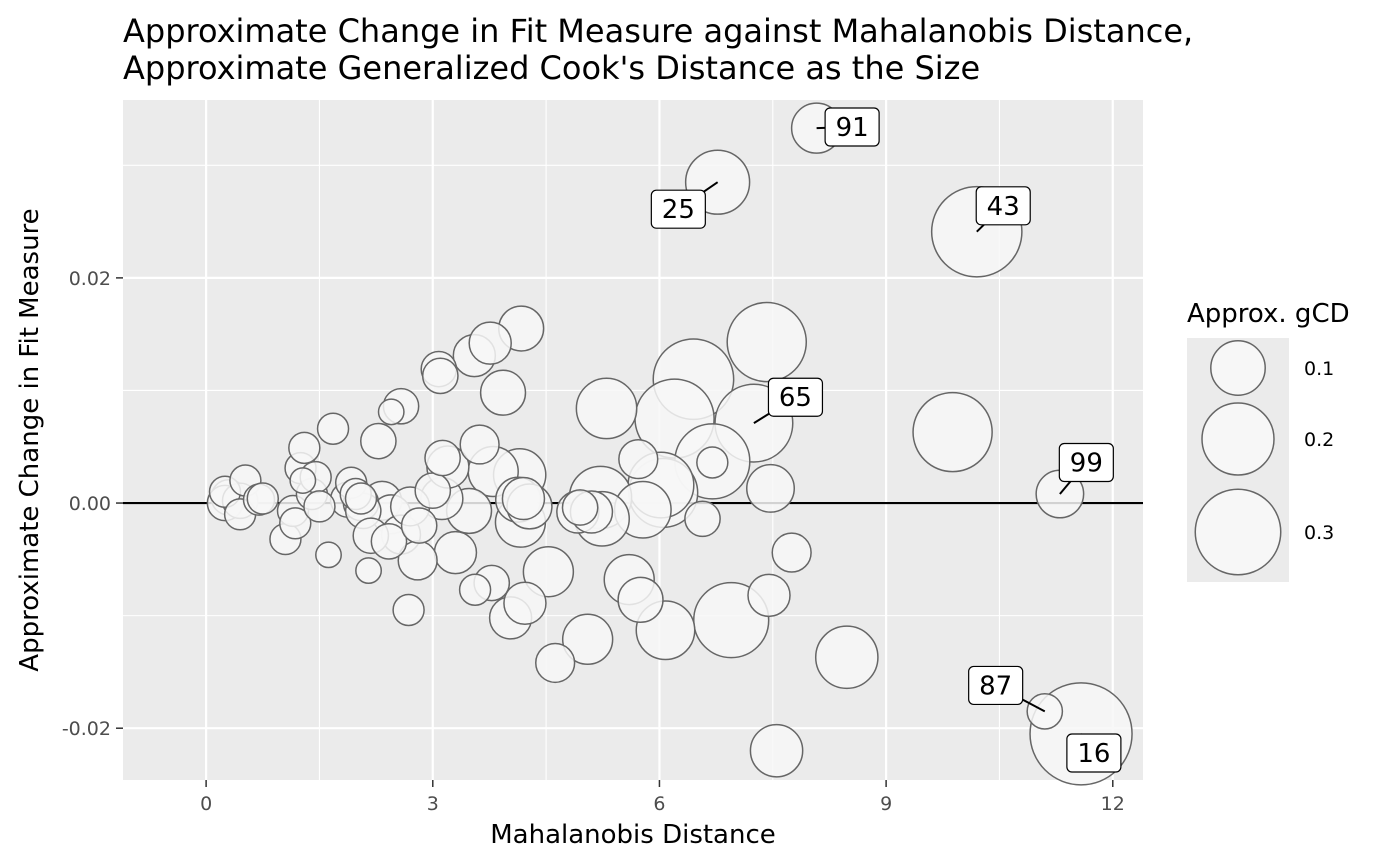 Image resolution: width=1400 pixels, height=865 pixels. I want to click on y-axis-ticks: -0.02 0.00 0.02, so click(92, 504).